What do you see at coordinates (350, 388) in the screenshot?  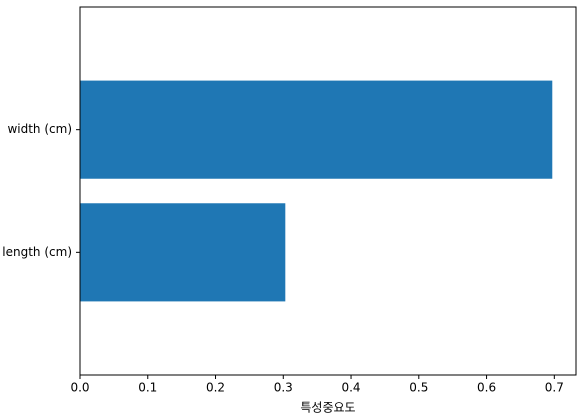 I see `x-tick-label: 0.4` at bounding box center [350, 388].